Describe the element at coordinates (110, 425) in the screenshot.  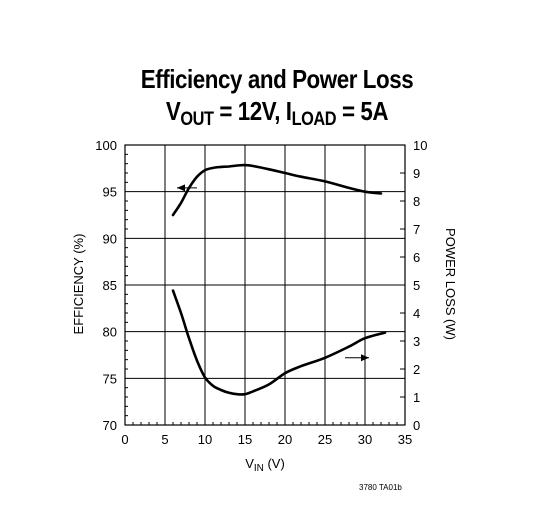
I see `y-left-tick-label-0: 70` at that location.